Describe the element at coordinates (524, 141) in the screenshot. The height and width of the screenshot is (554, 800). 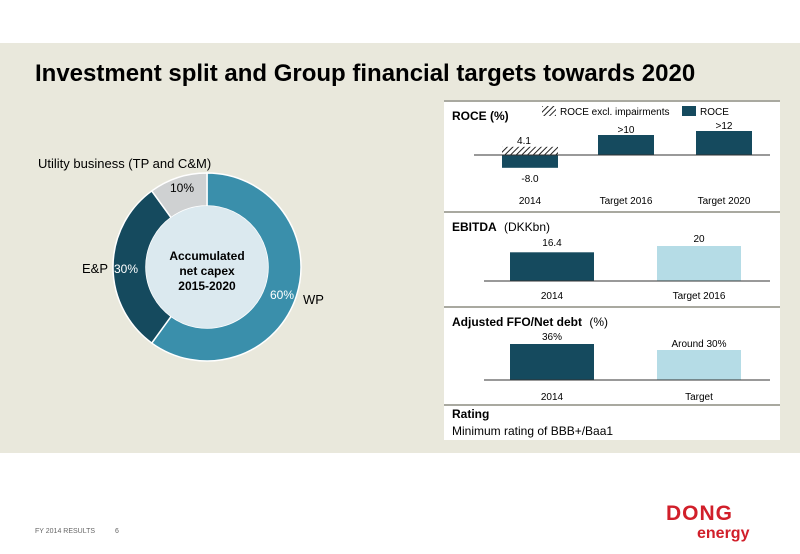
I see `roce-value-label-excl-2014: 4.1` at that location.